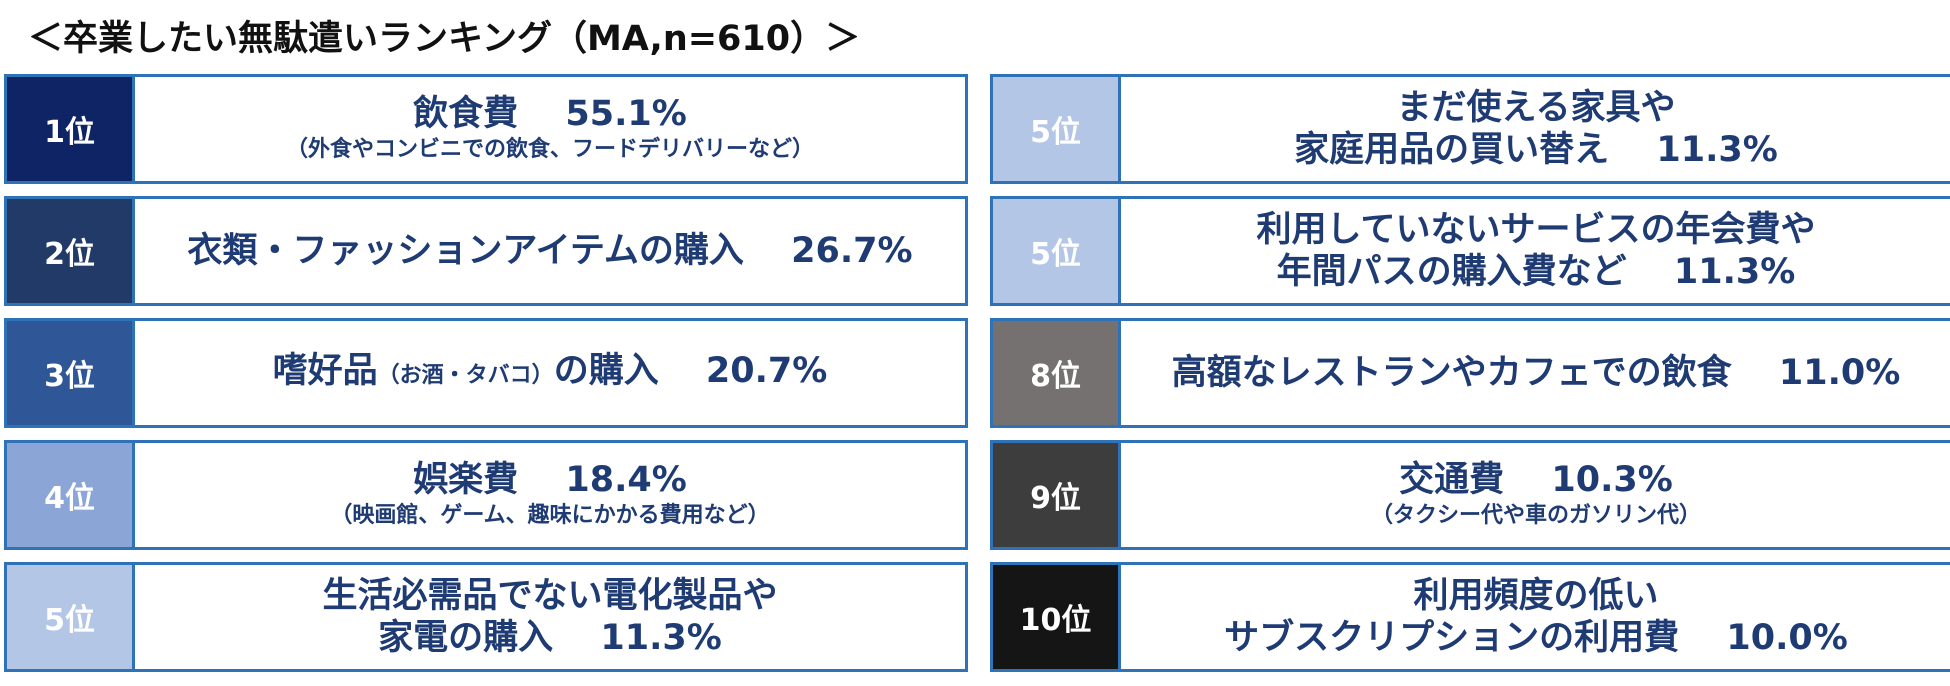 The width and height of the screenshot is (1950, 686). What do you see at coordinates (852, 251) in the screenshot?
I see `item-value: 26.7%` at bounding box center [852, 251].